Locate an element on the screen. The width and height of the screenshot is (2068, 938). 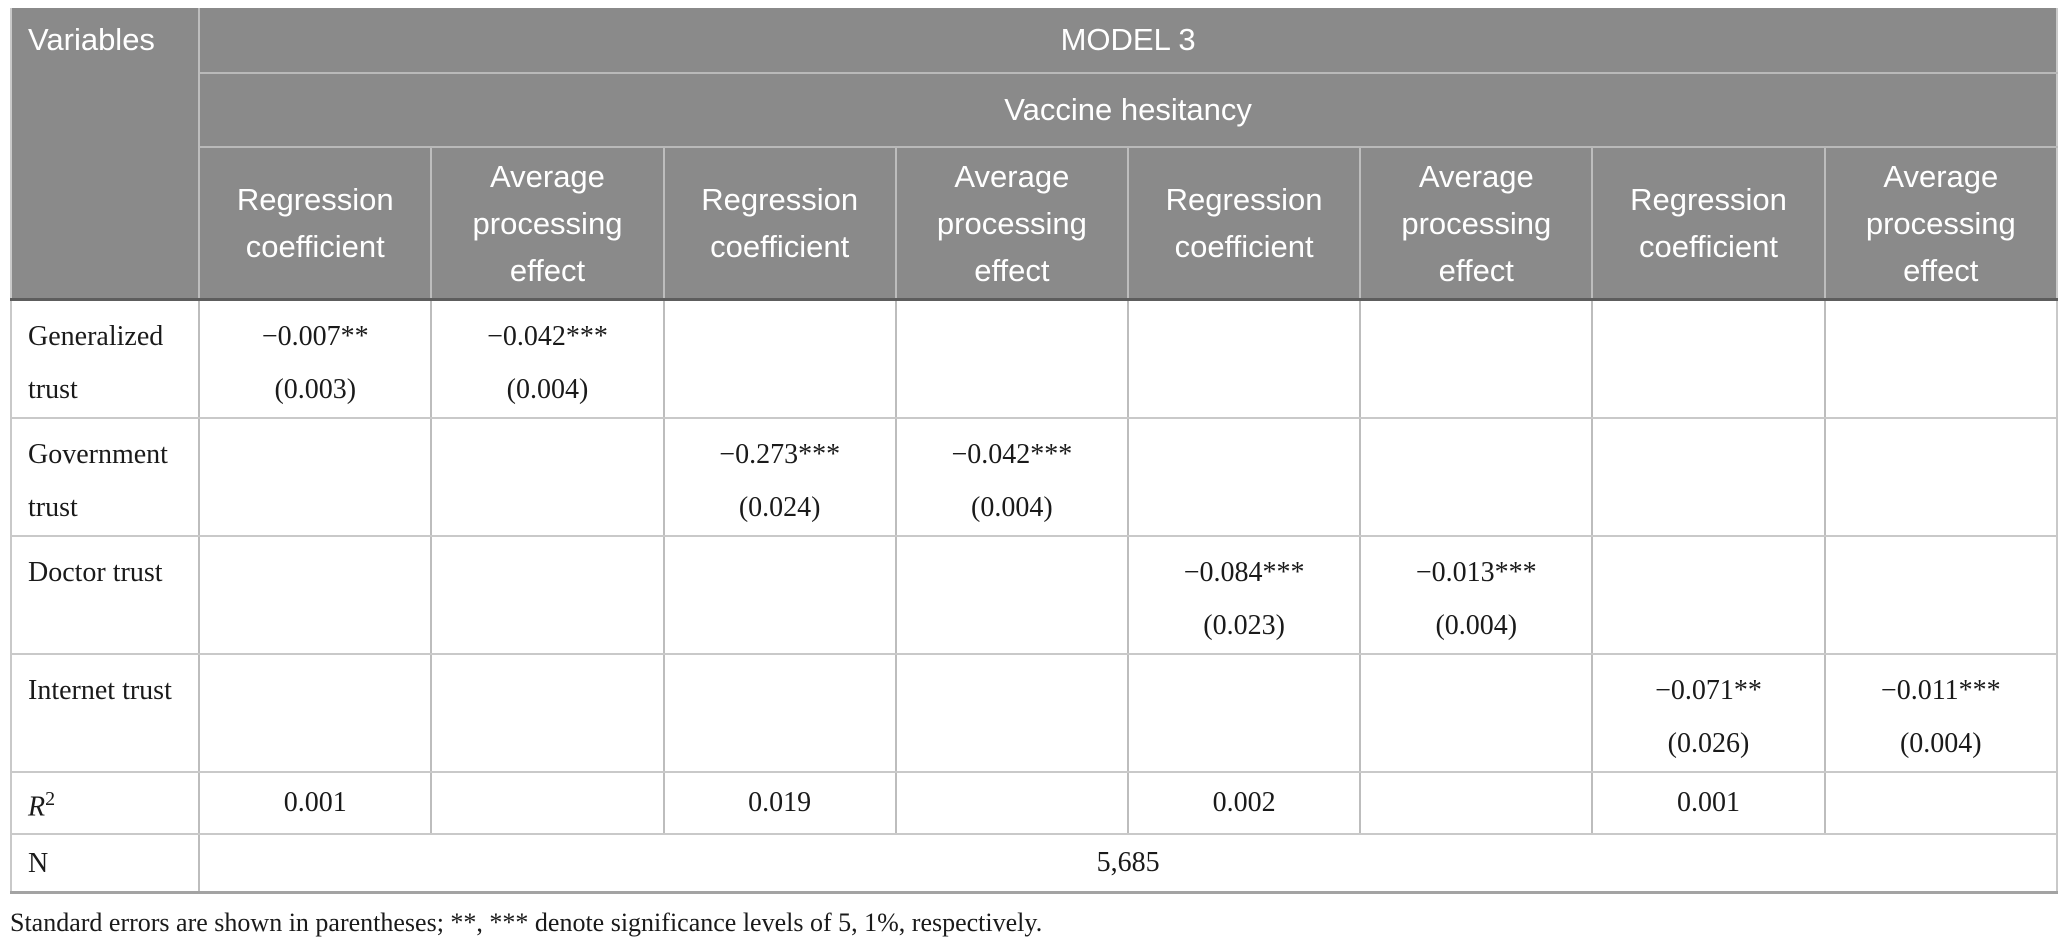
table-row-r-squared: R2 0.001 0.019 0.002 0.001 is located at coordinates (1034, 804).